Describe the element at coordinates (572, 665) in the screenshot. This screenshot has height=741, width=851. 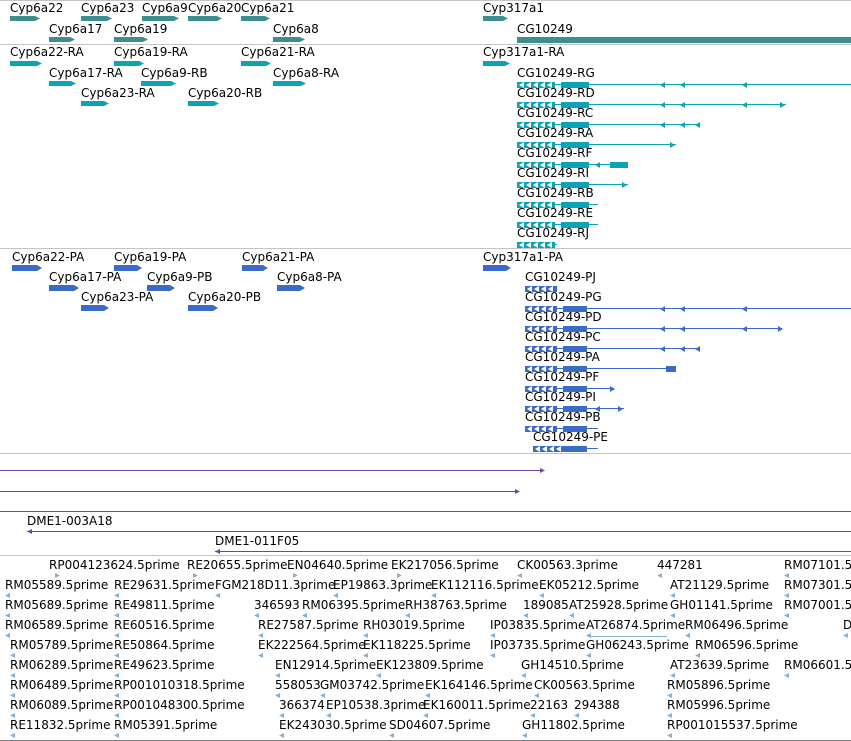
I see `est-label: GH14510.5prime` at that location.